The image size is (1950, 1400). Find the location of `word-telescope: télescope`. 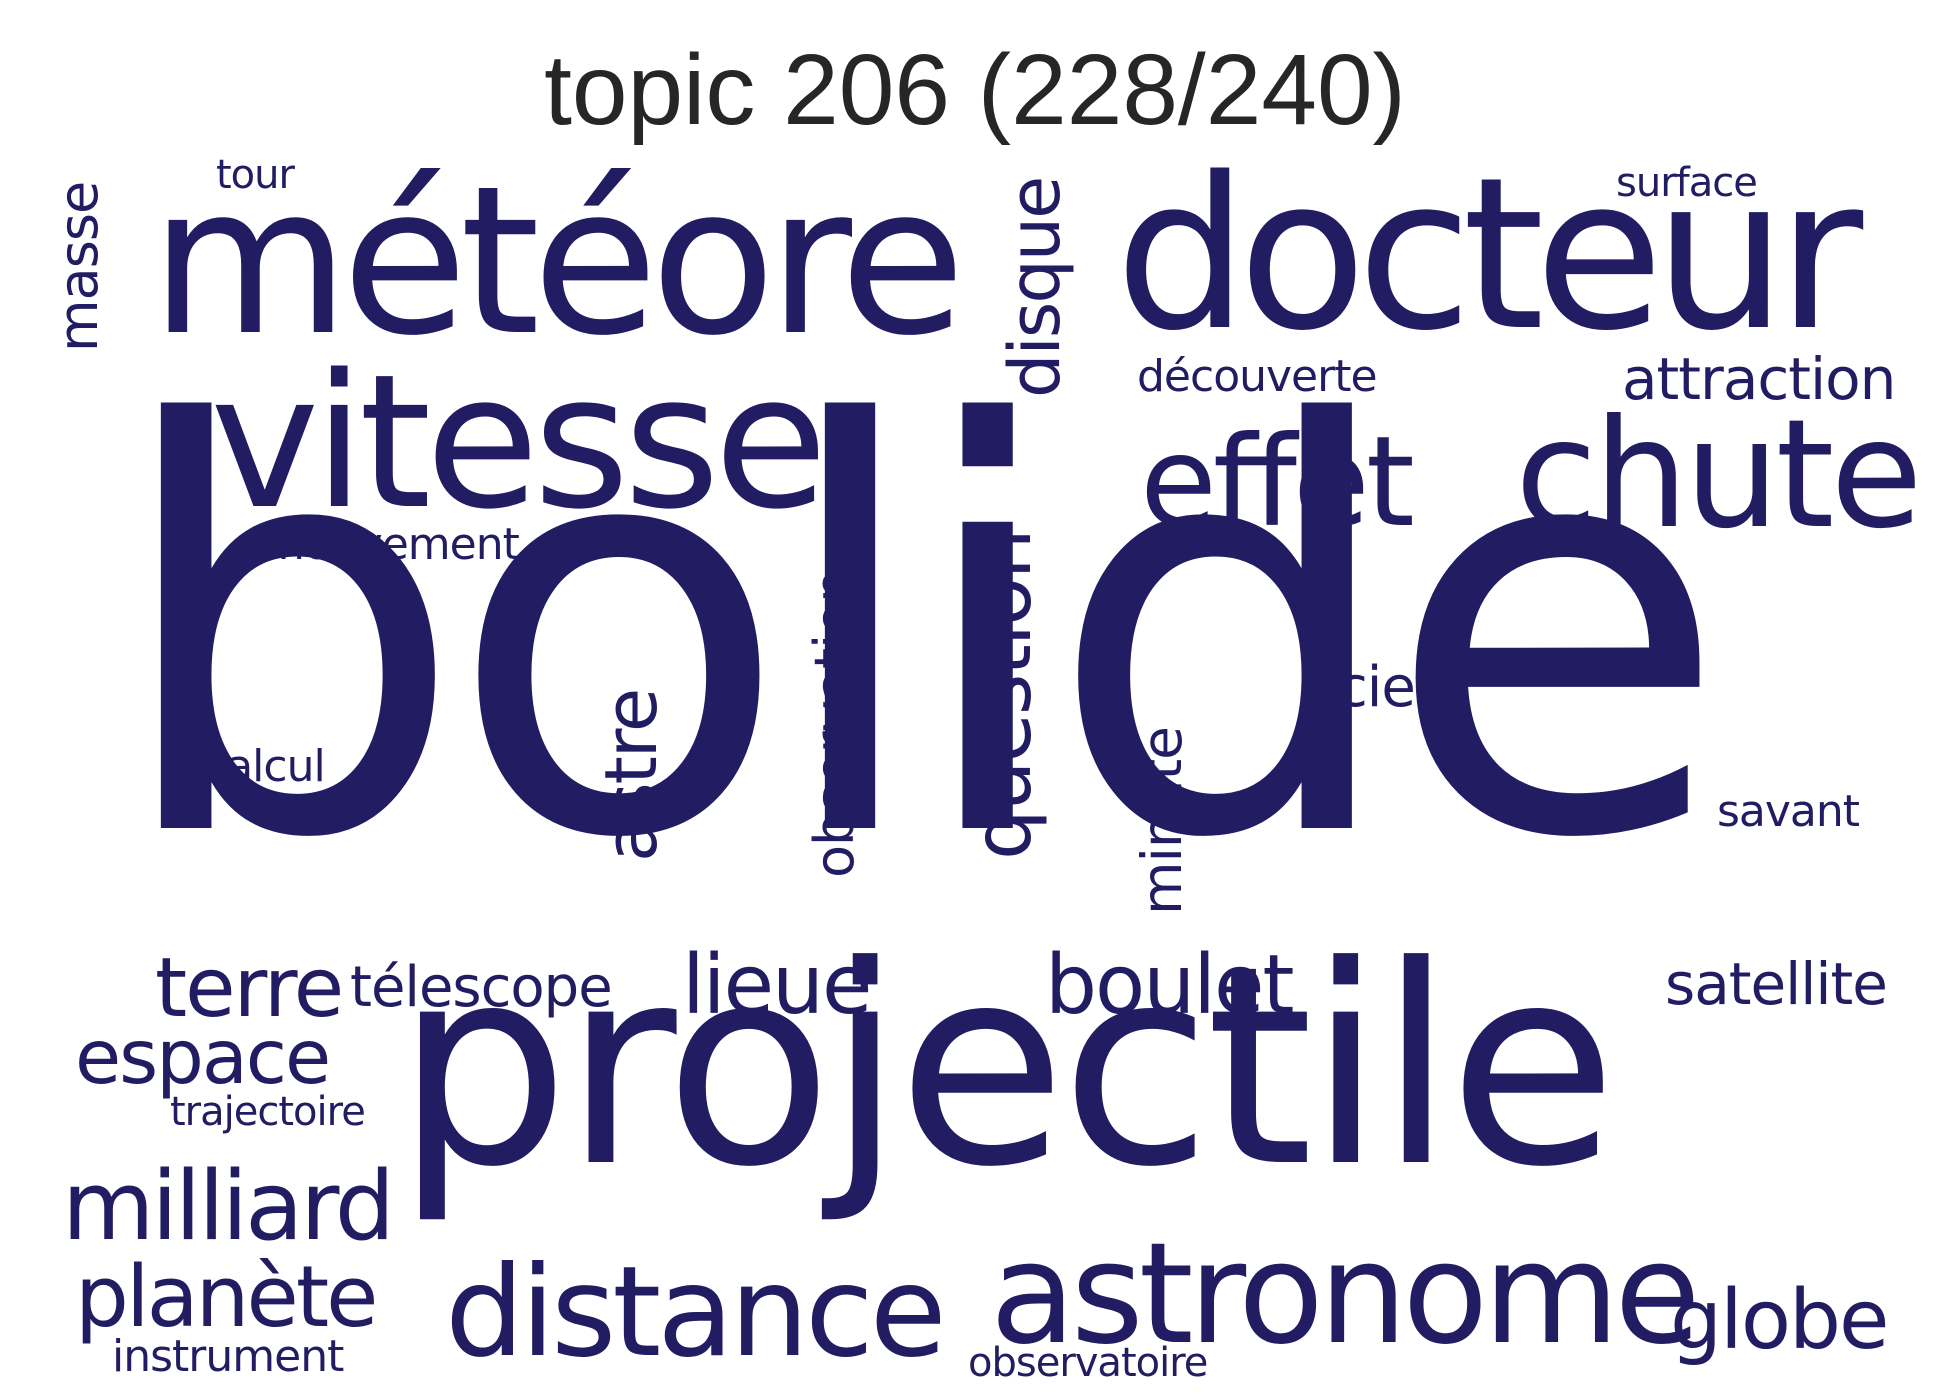

word-telescope: télescope is located at coordinates (481, 987).